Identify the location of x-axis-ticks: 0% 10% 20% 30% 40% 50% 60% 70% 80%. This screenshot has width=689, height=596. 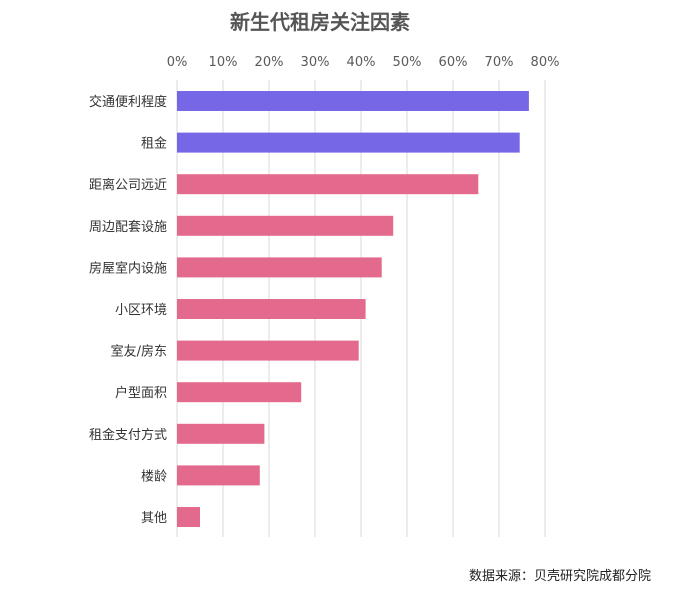
(363, 62).